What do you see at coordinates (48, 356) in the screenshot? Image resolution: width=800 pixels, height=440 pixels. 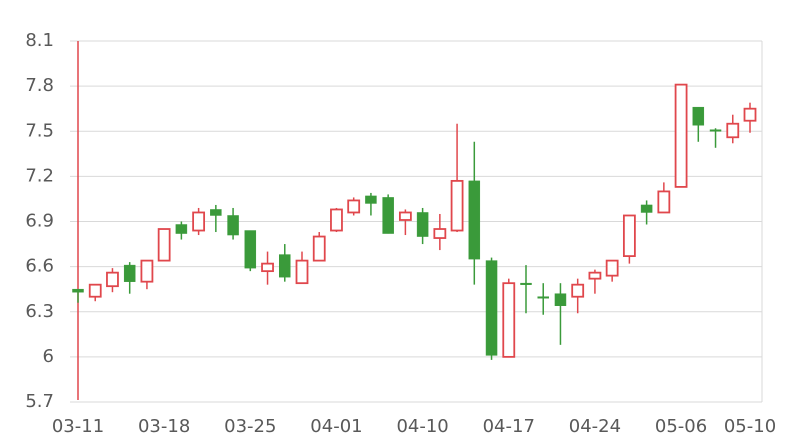 I see `y-tick-label: 6` at bounding box center [48, 356].